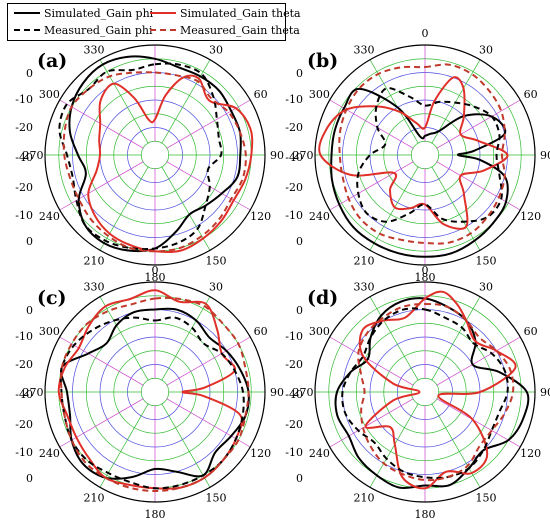 The width and height of the screenshot is (550, 522). What do you see at coordinates (83, 30) in the screenshot?
I see `legend-item-meas-phi: Measured_Gain phi` at bounding box center [83, 30].